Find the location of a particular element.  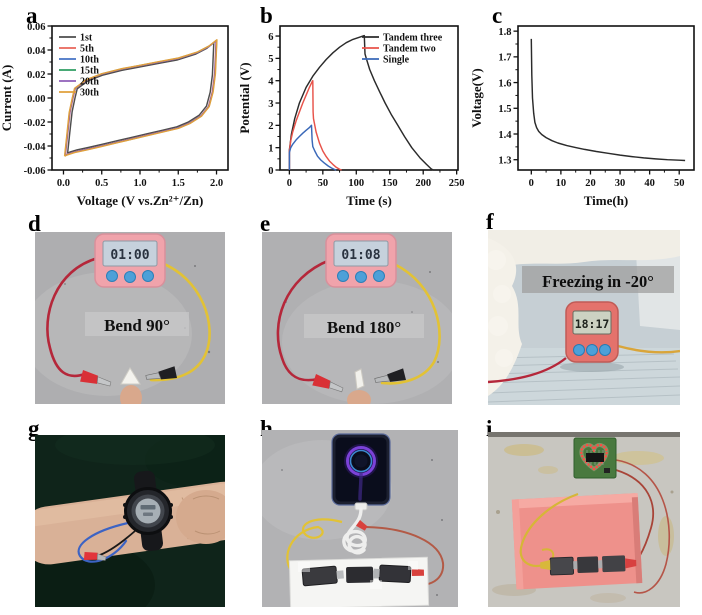

ic-chip is located at coordinates (595, 457).